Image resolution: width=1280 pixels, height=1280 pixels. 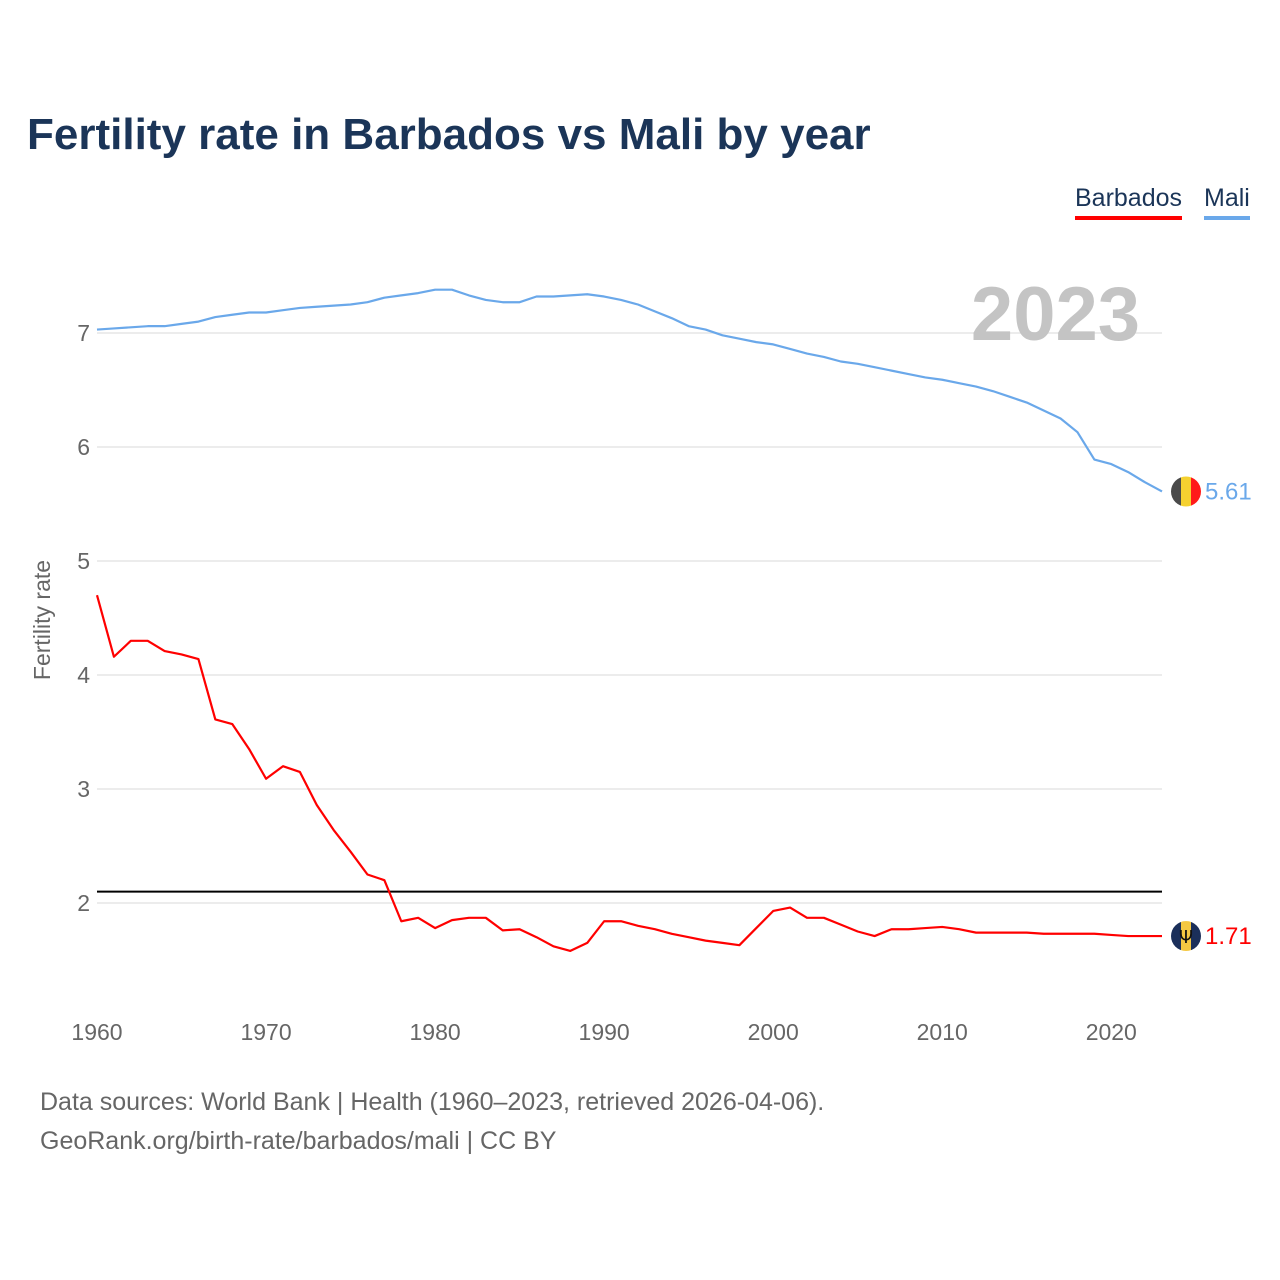 What do you see at coordinates (773, 1032) in the screenshot?
I see `x-tick-label: 2000` at bounding box center [773, 1032].